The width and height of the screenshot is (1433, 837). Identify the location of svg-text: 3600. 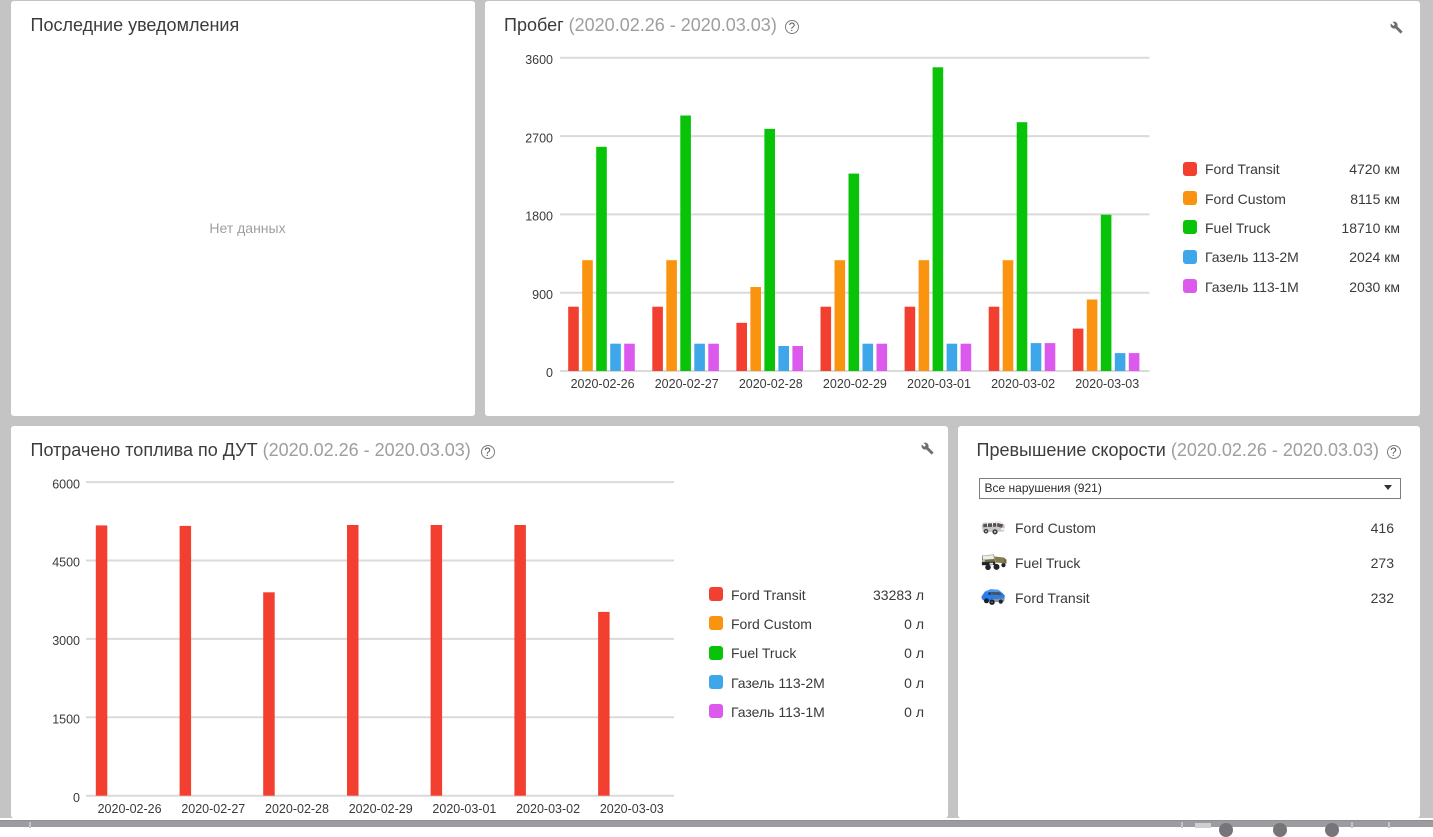
(539, 60).